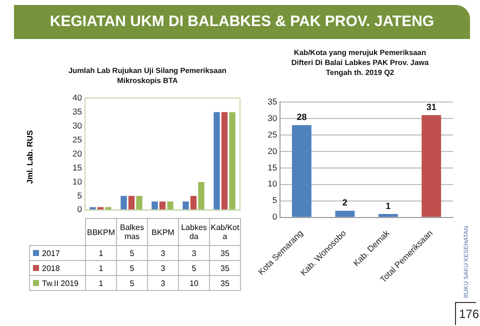  Describe the element at coordinates (58, 268) in the screenshot. I see `legend-label: 2018` at that location.